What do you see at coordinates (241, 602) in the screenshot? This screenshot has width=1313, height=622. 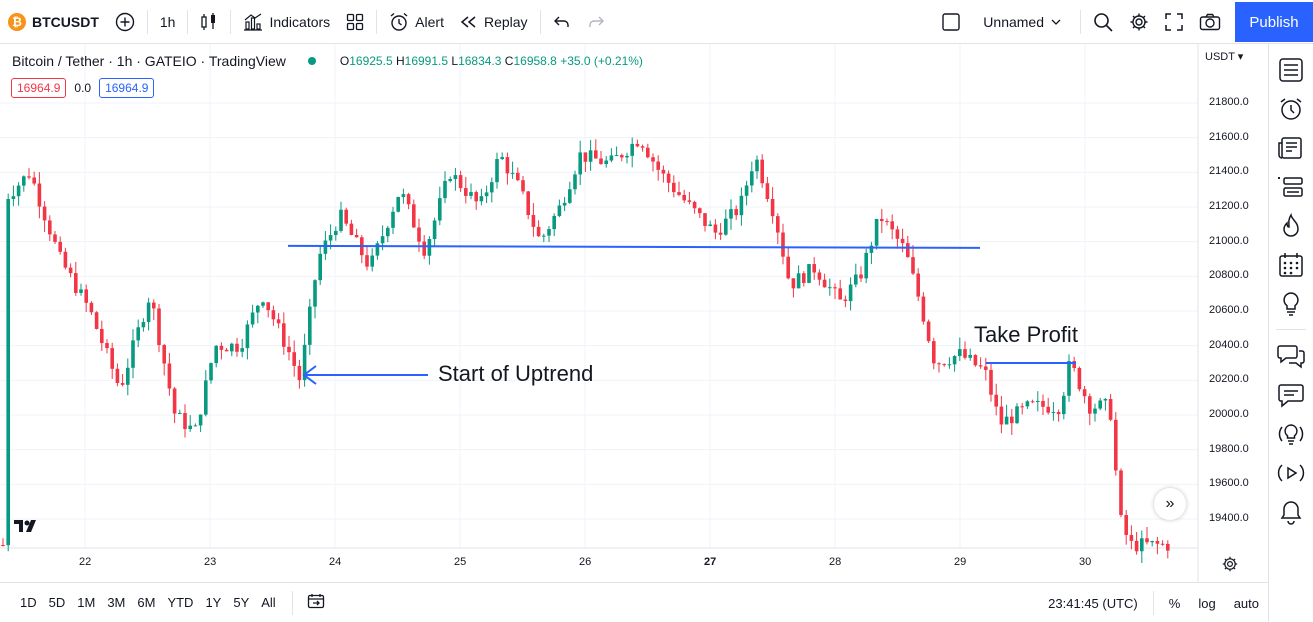 I see `range-button-5y: 5Y` at bounding box center [241, 602].